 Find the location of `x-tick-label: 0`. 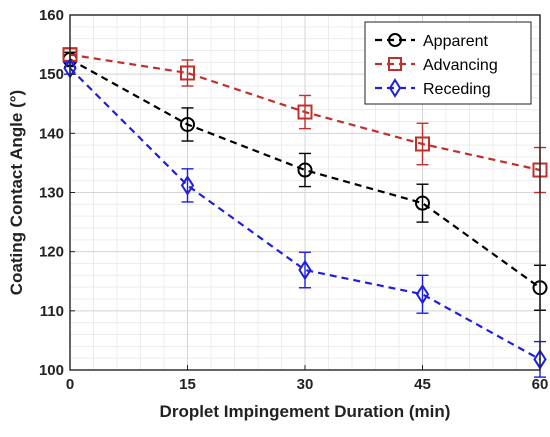

x-tick-label: 0 is located at coordinates (70, 384).